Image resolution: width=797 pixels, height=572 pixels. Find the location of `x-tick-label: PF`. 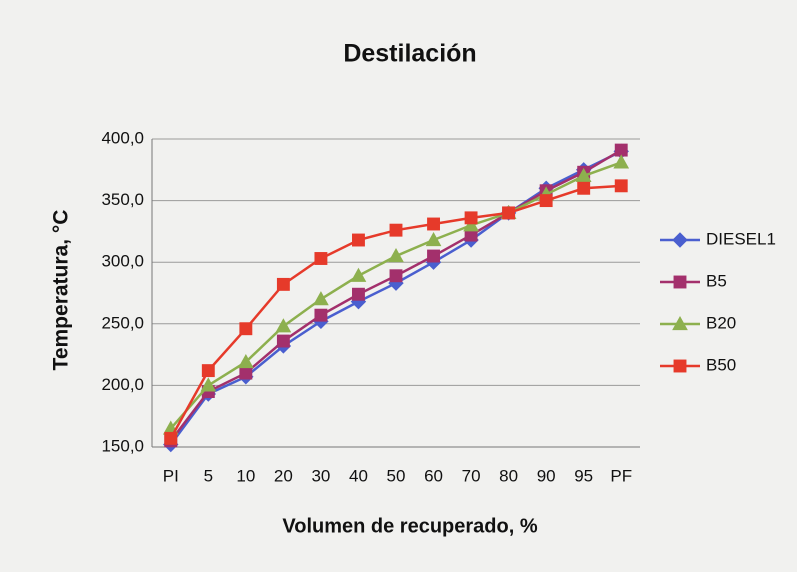

x-tick-label: PF is located at coordinates (621, 475).